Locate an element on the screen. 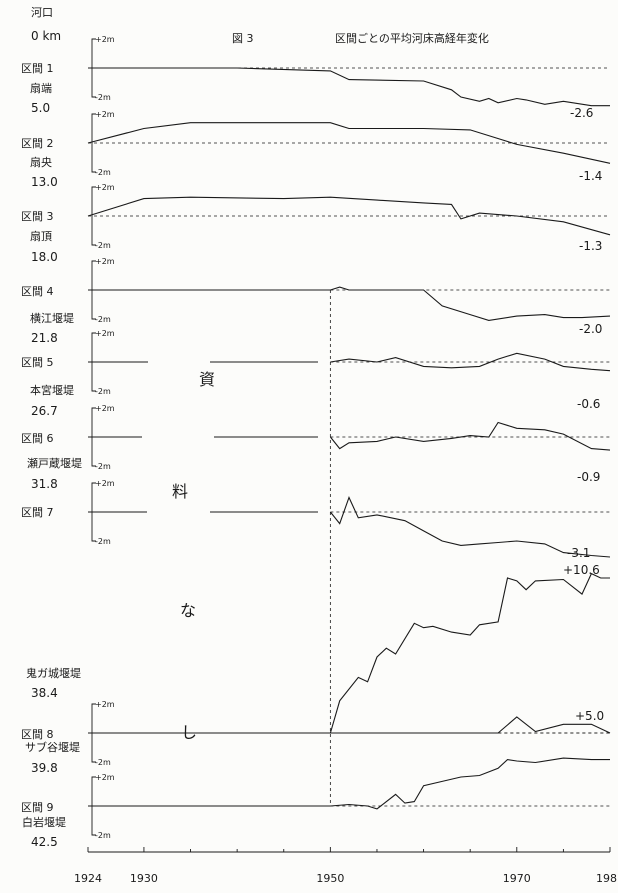  river-point-name: 扇端 is located at coordinates (41, 88).